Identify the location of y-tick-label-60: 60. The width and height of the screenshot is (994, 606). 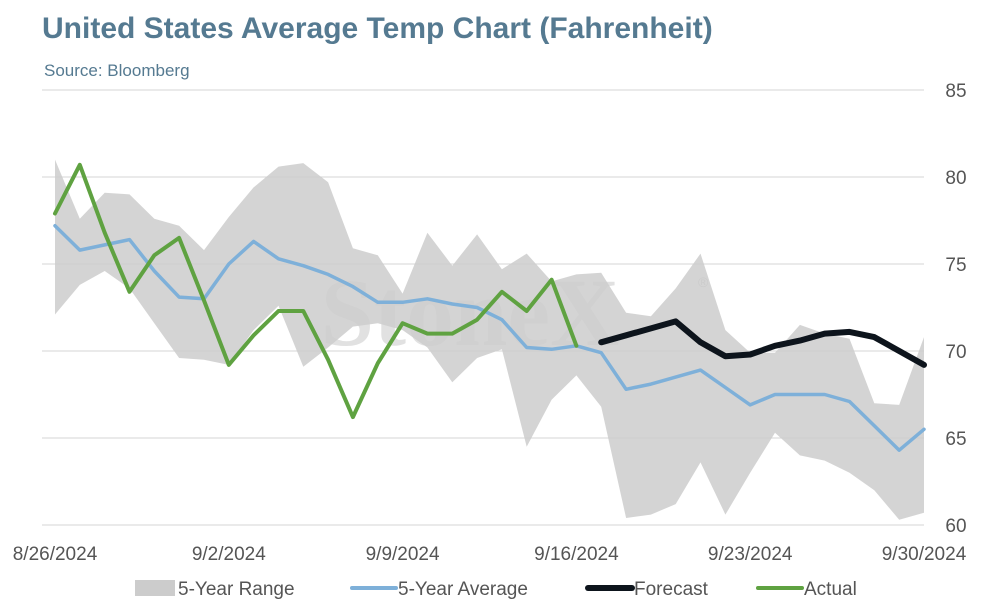
(955, 526).